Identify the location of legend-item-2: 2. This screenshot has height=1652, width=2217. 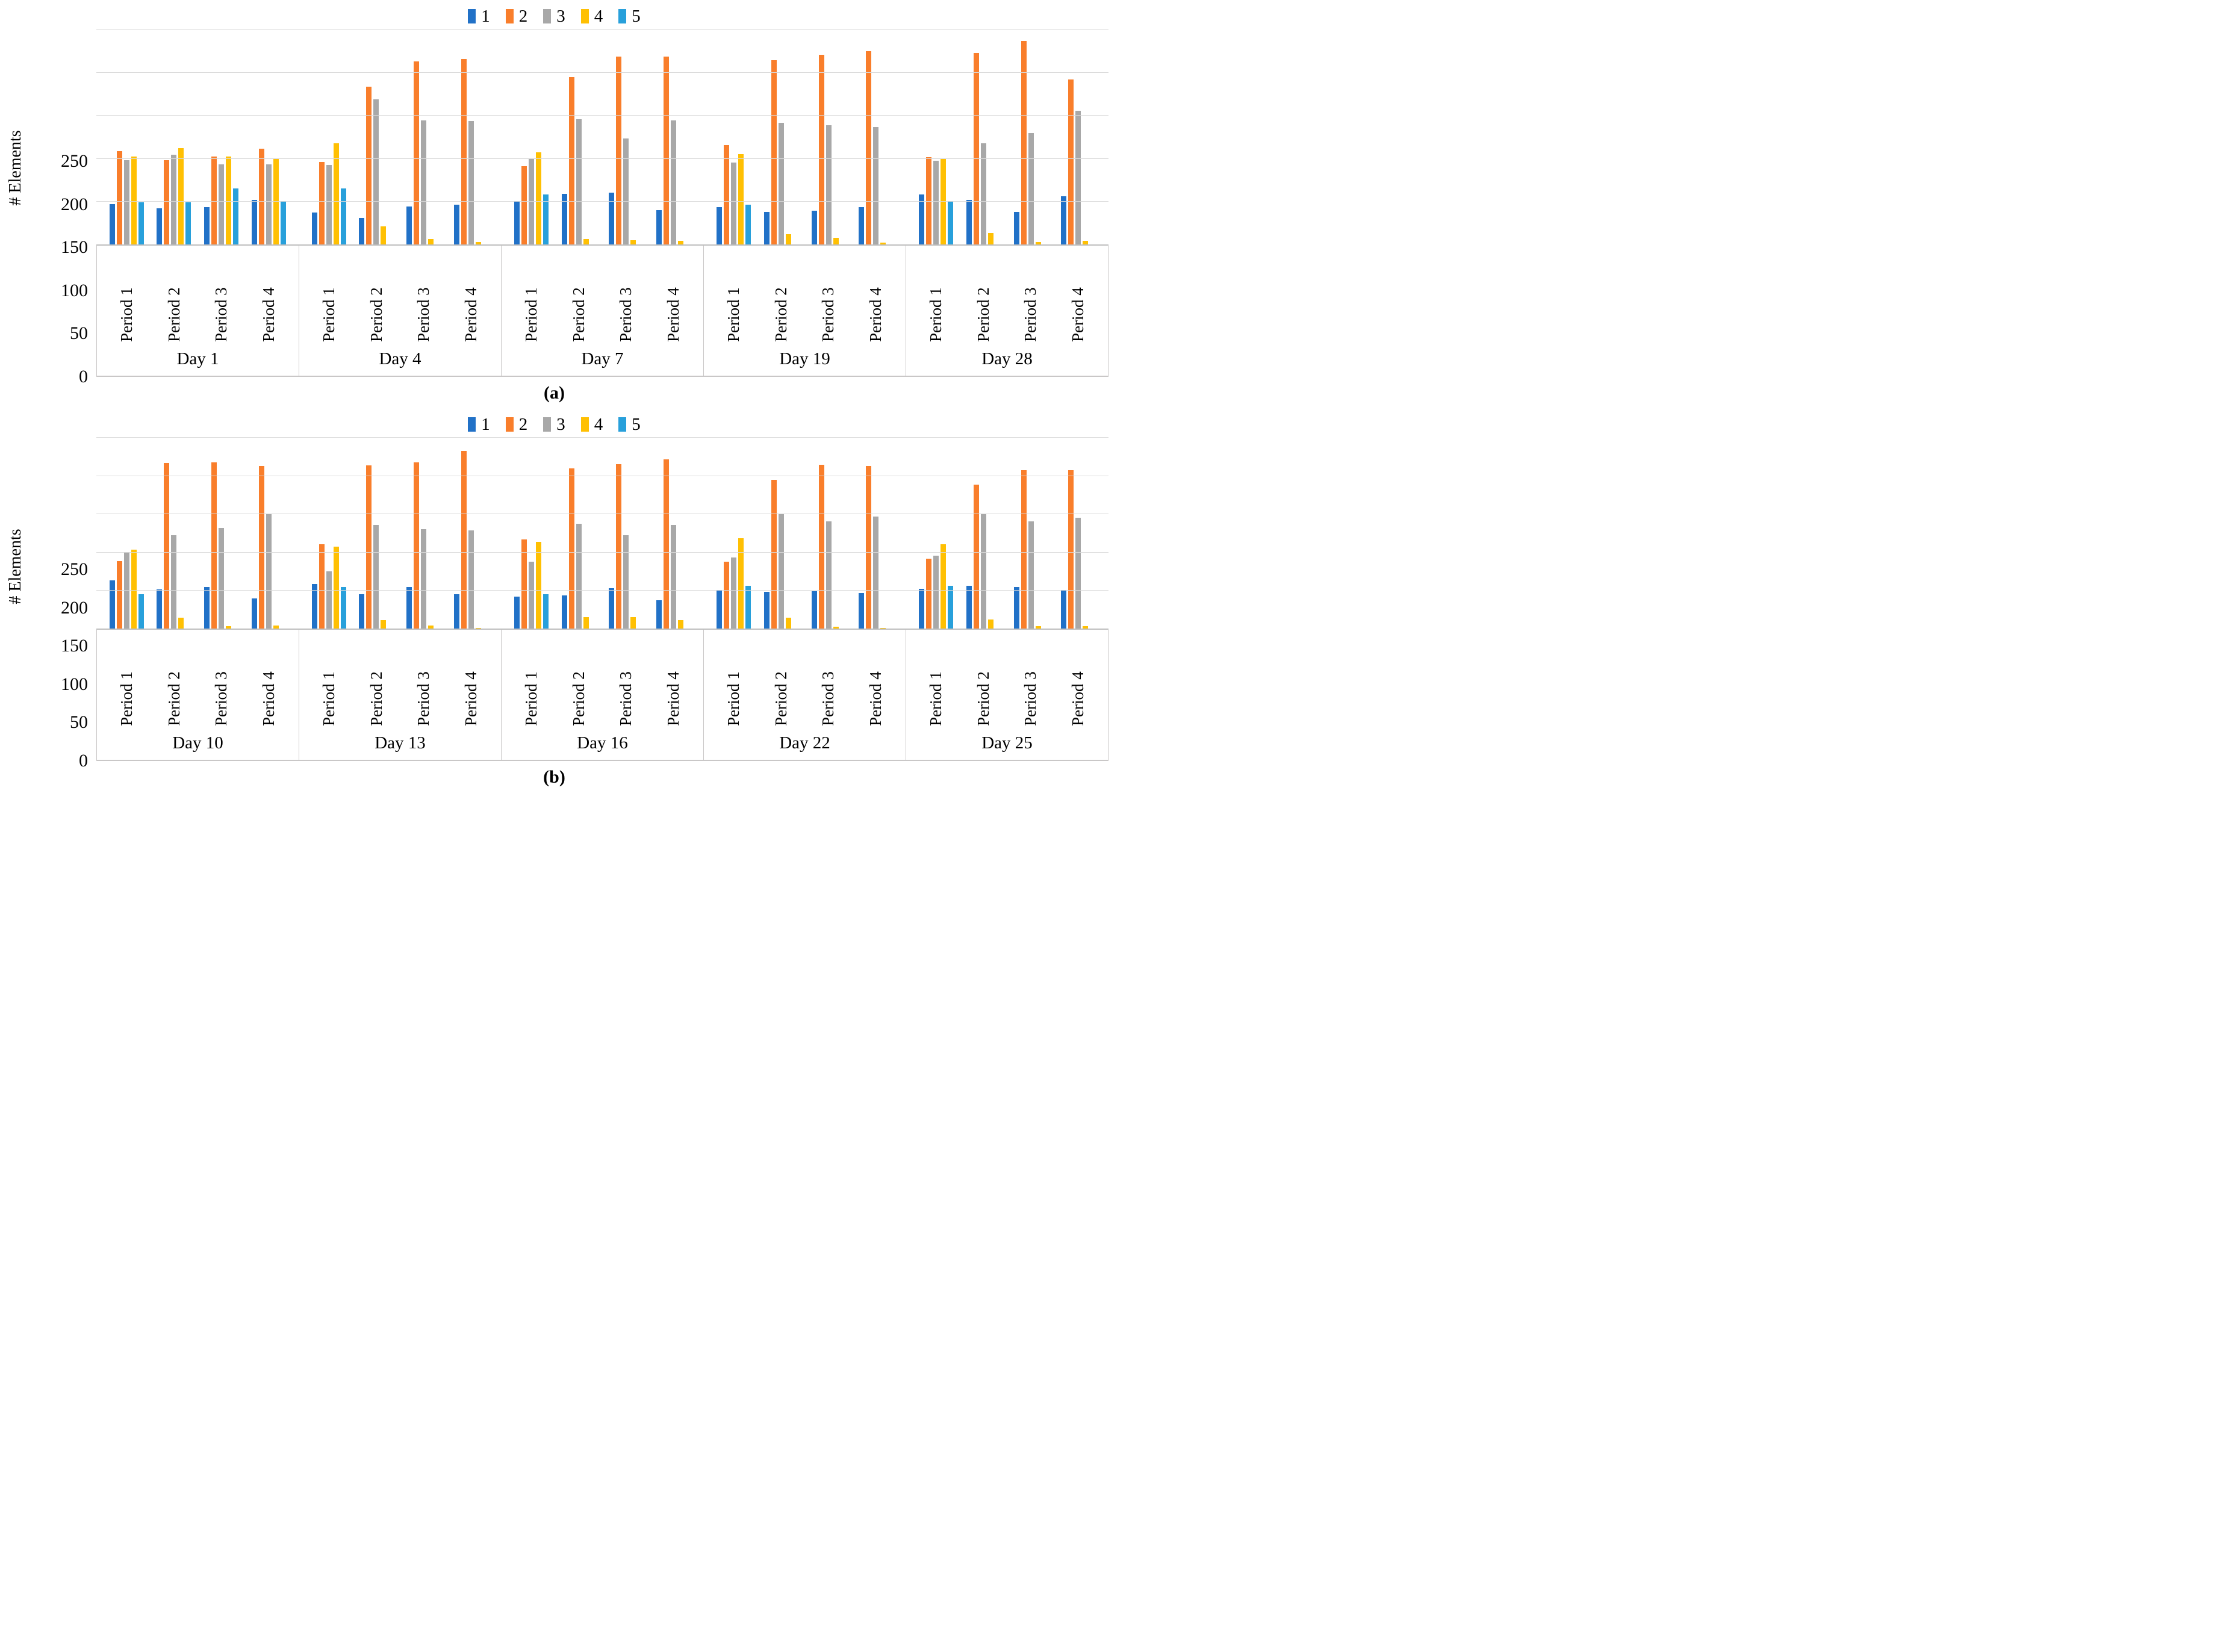
(516, 16).